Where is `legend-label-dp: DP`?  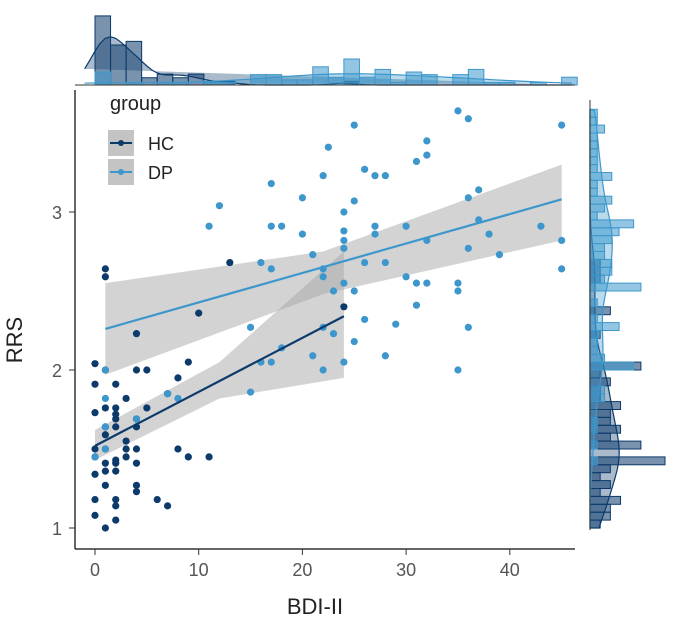 legend-label-dp: DP is located at coordinates (160, 173).